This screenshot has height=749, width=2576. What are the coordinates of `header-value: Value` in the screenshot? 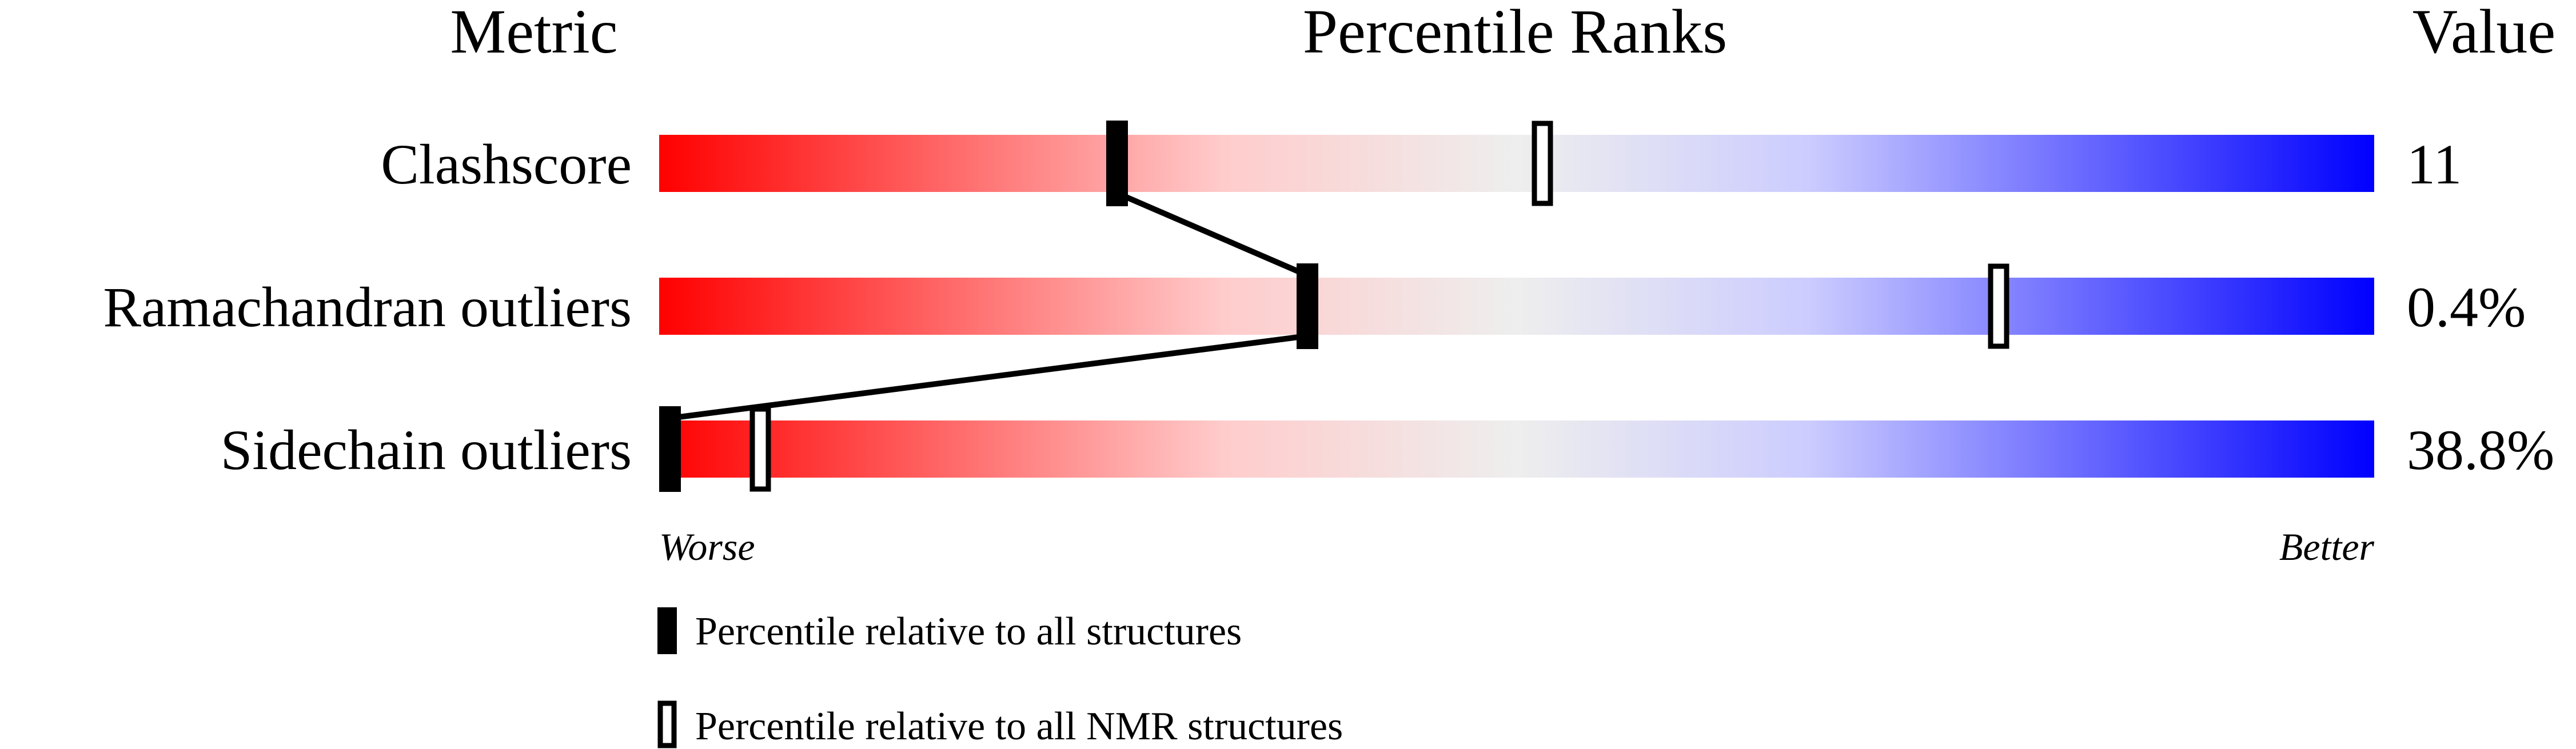 It's located at (2483, 33).